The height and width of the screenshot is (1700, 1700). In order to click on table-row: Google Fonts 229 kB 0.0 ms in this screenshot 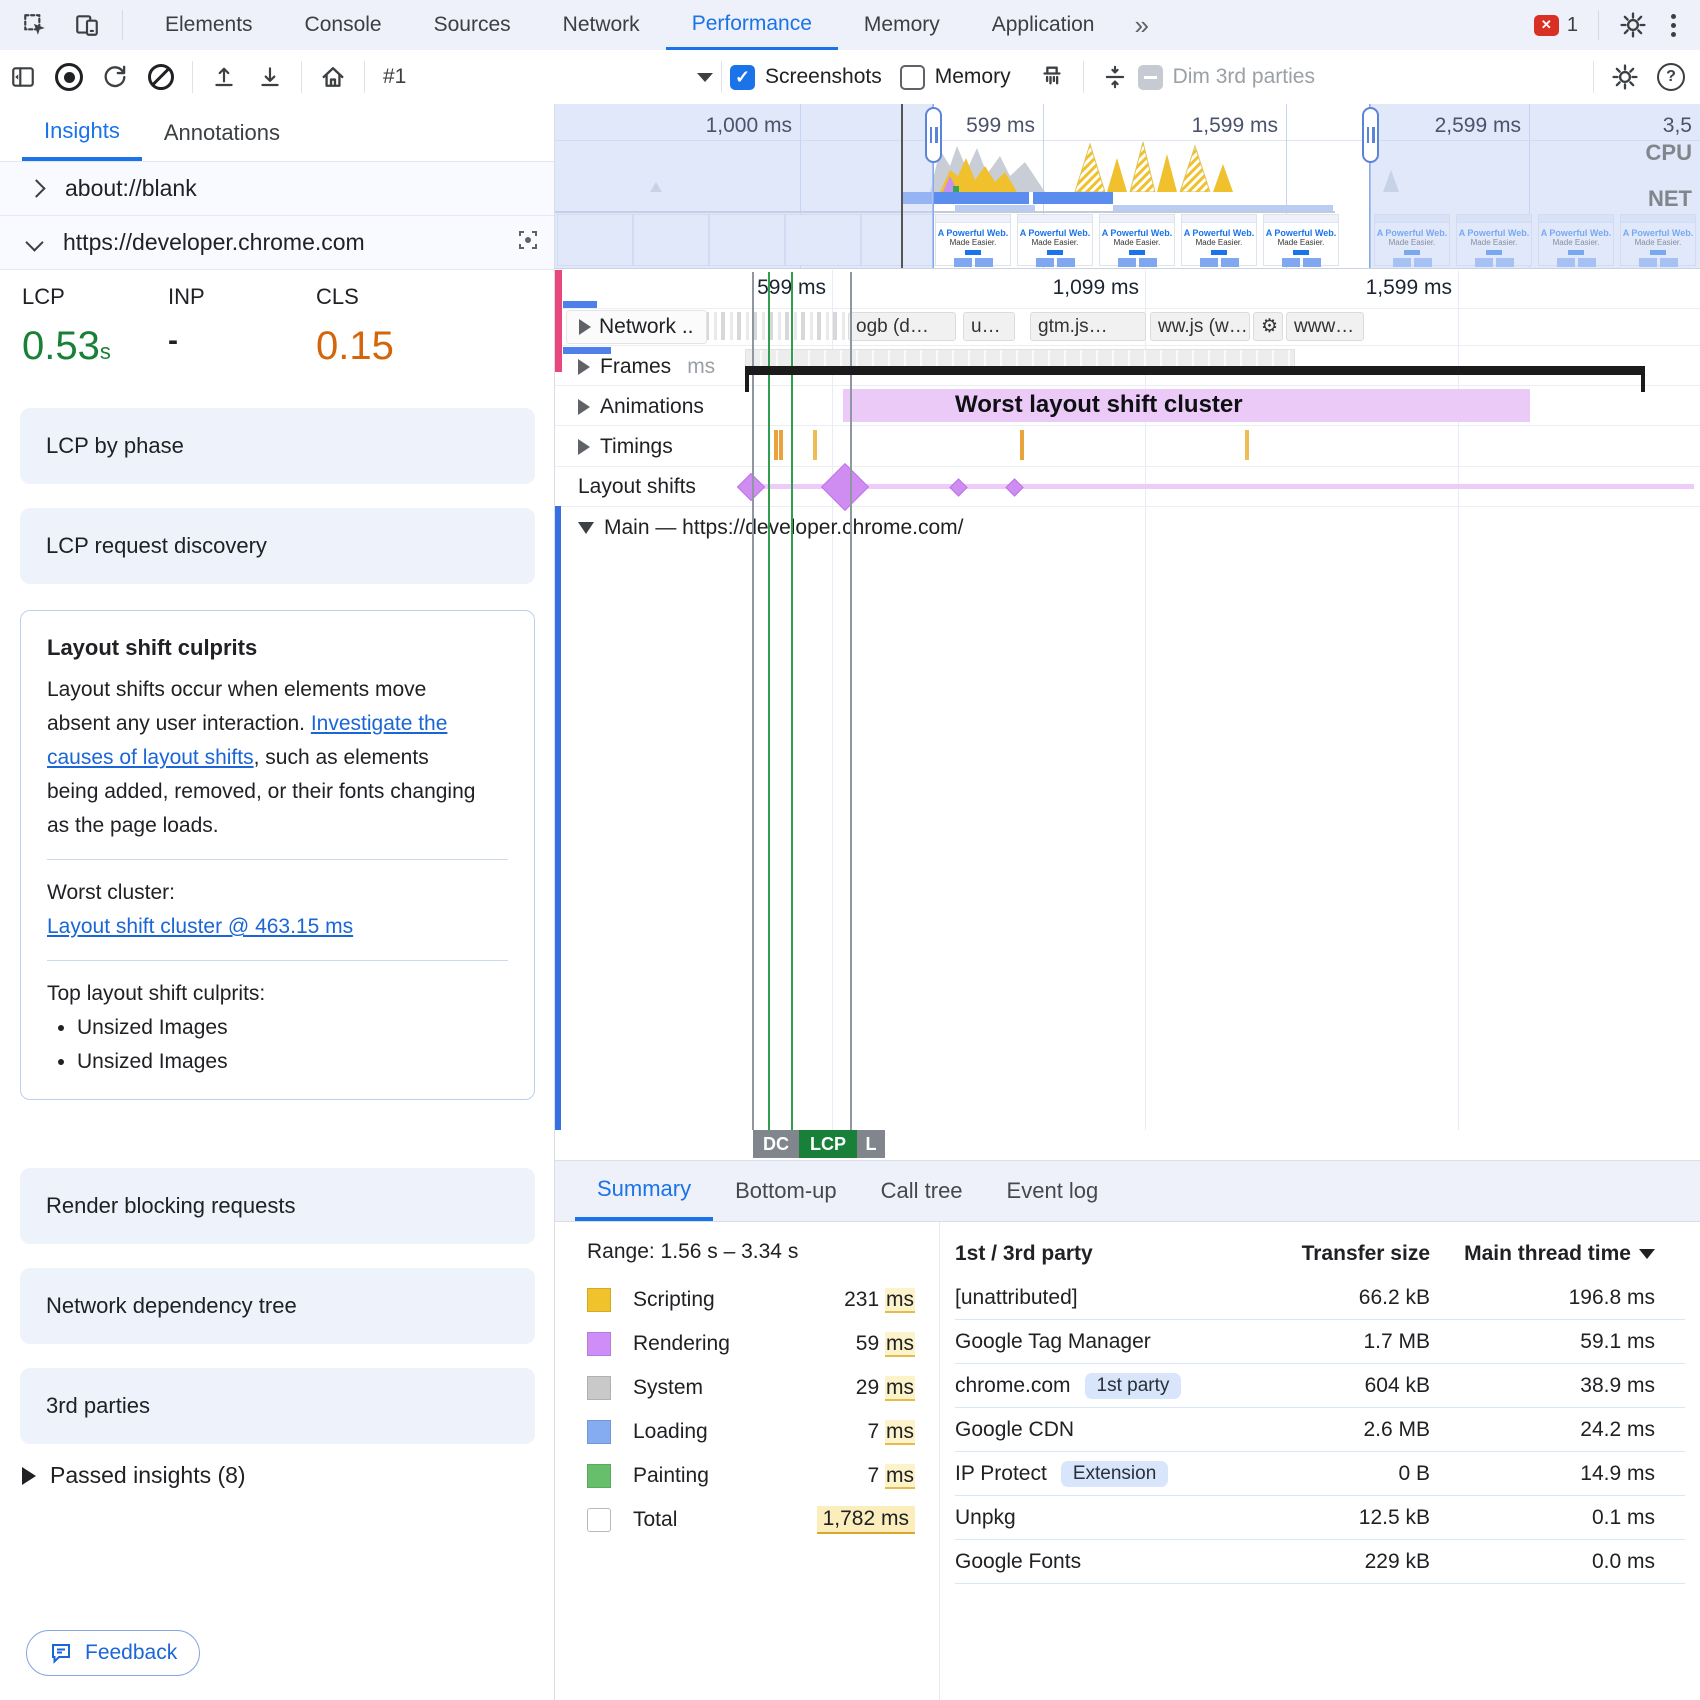, I will do `click(1320, 1562)`.